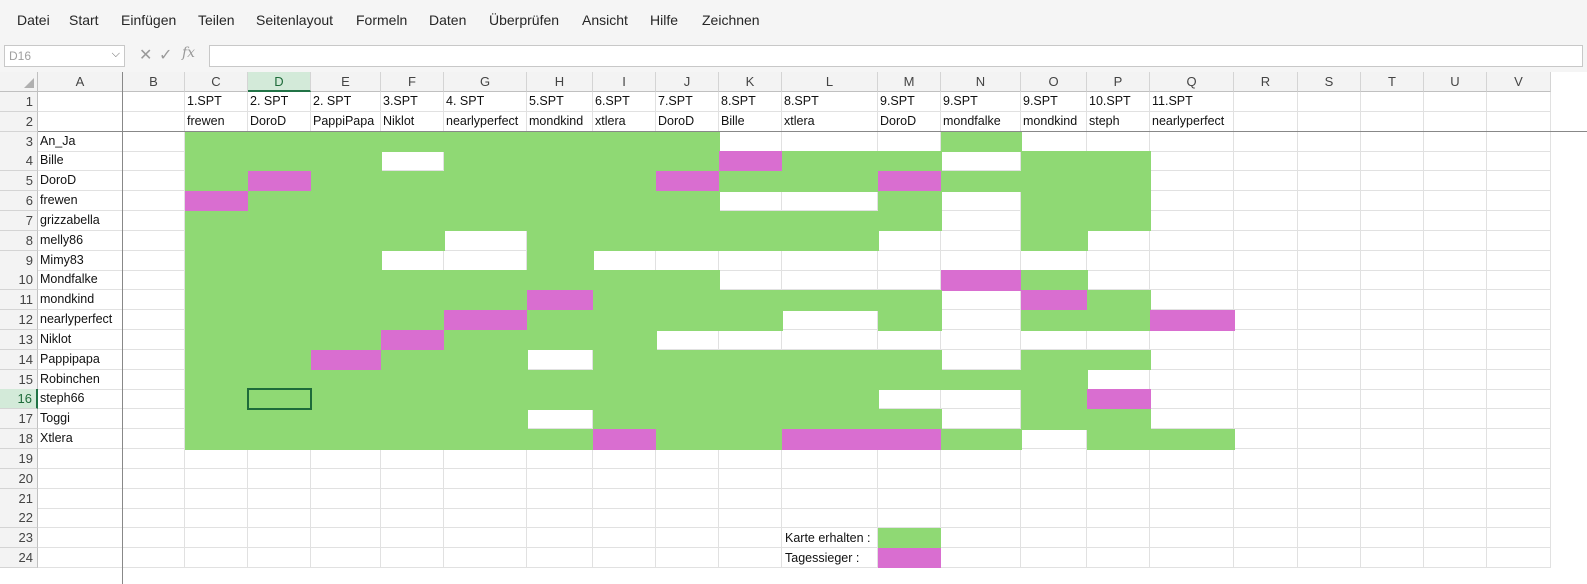 This screenshot has width=1587, height=584. I want to click on row-header-21: 21, so click(19, 498).